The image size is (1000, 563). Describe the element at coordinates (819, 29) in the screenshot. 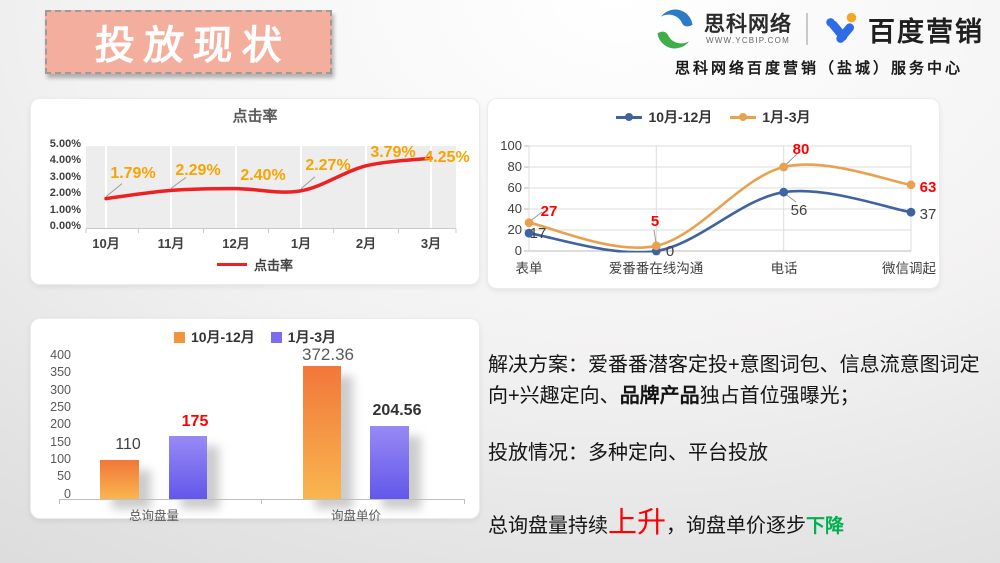

I see `logo-row: 思科网络 WWW.YCBIP.COM 百度营销` at that location.